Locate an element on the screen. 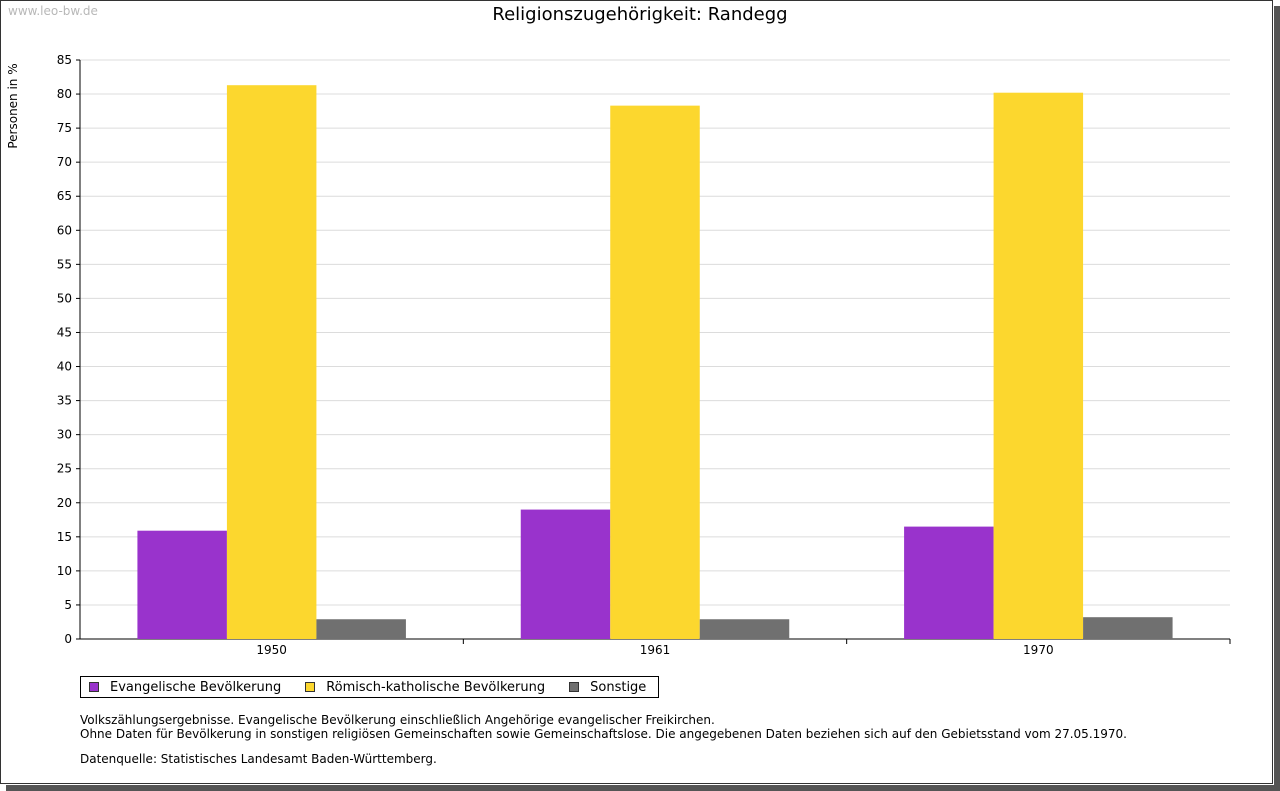 This screenshot has height=791, width=1280. y-tick-label: 35 is located at coordinates (64, 401).